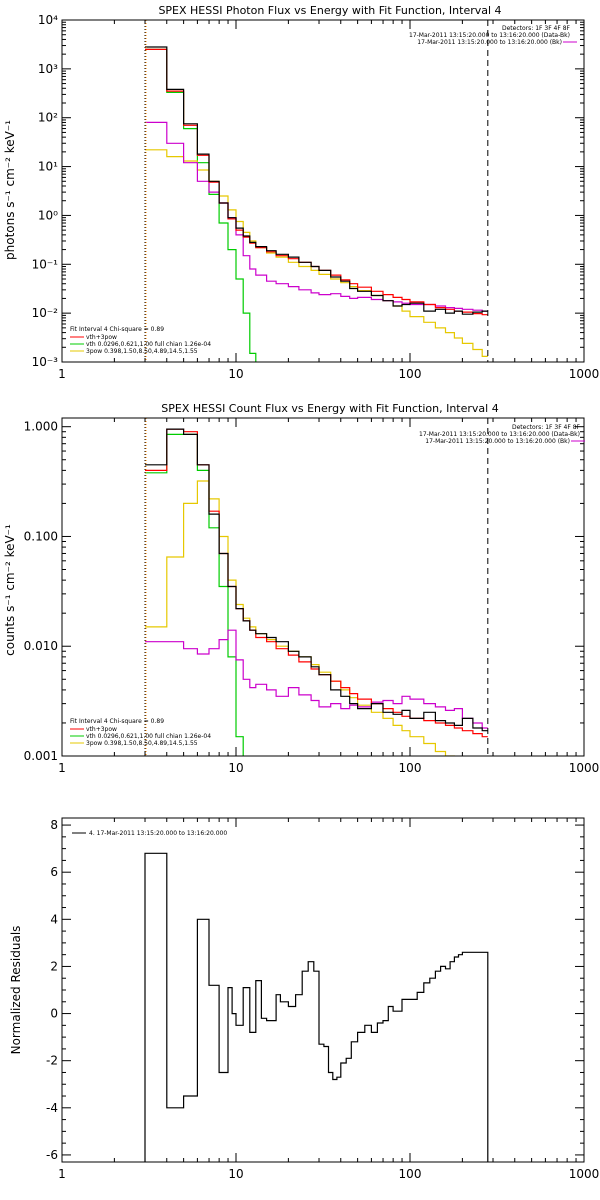  I want to click on y-tick-label: 0.010, so click(41, 646).